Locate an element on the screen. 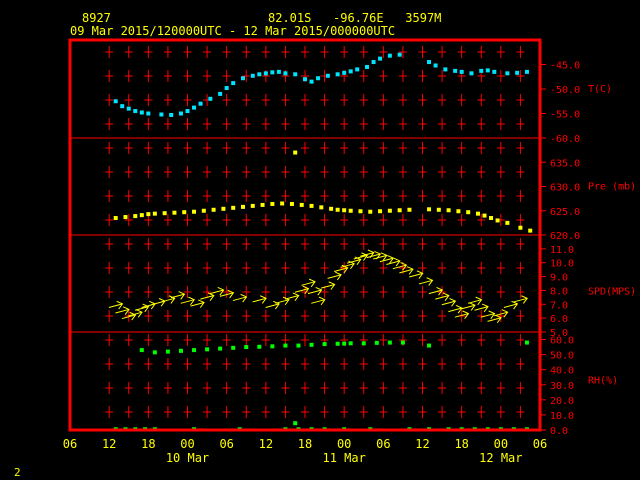 This screenshot has height=480, width=640. y-tick-label-pressure: 625.0 is located at coordinates (565, 212).